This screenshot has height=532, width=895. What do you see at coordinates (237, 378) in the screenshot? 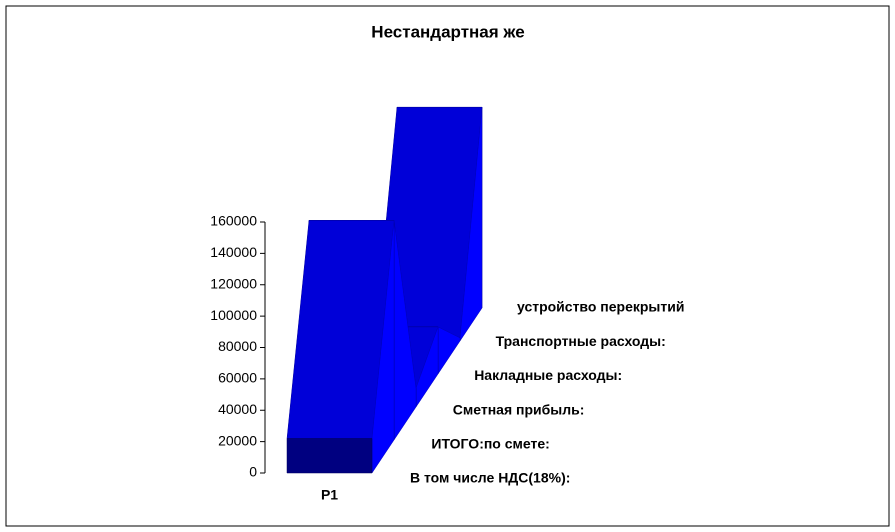
I see `y-tick-label: 60000` at bounding box center [237, 378].